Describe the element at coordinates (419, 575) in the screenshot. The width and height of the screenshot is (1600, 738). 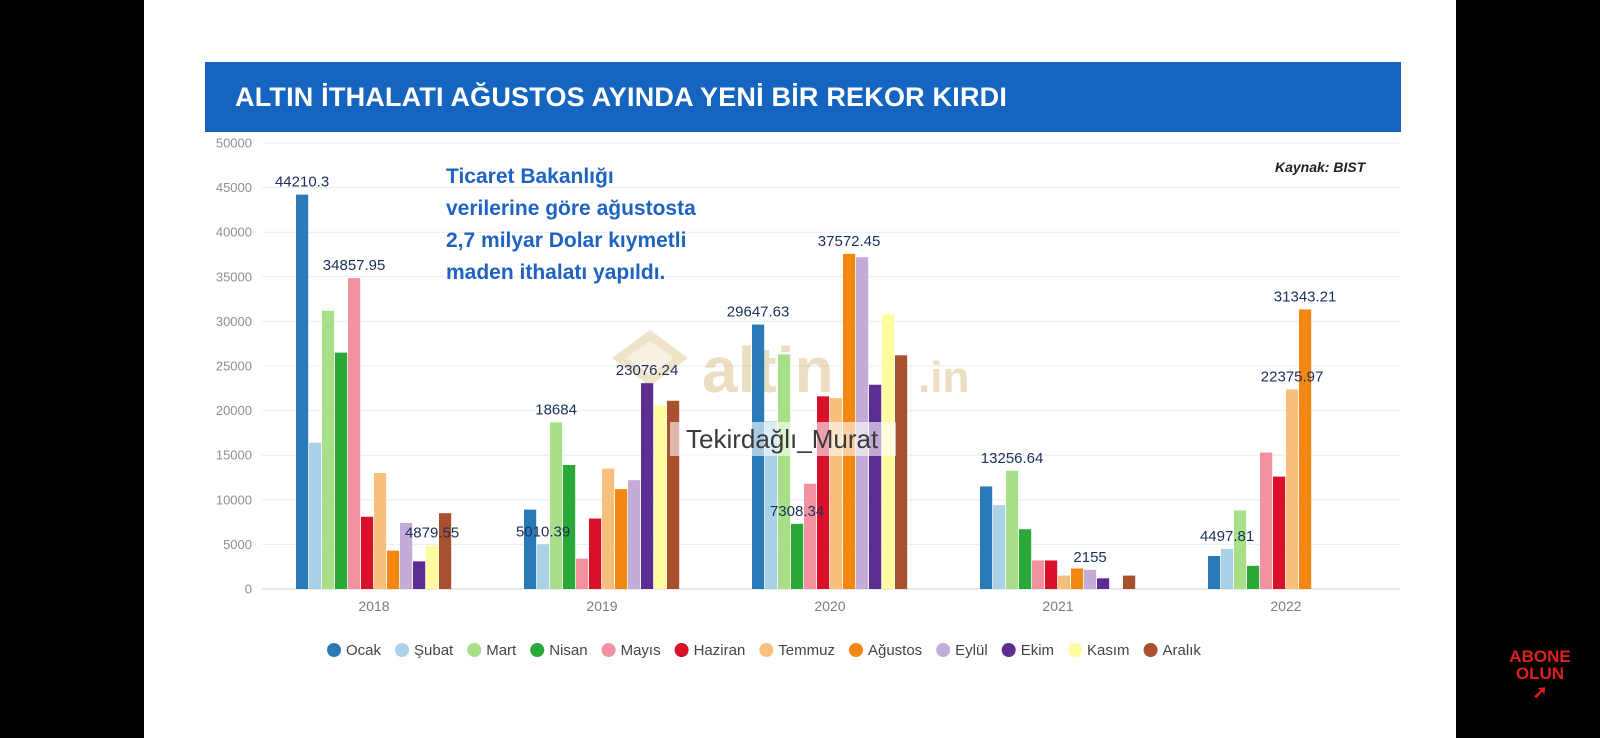
I see `bar-2018-Ekim` at that location.